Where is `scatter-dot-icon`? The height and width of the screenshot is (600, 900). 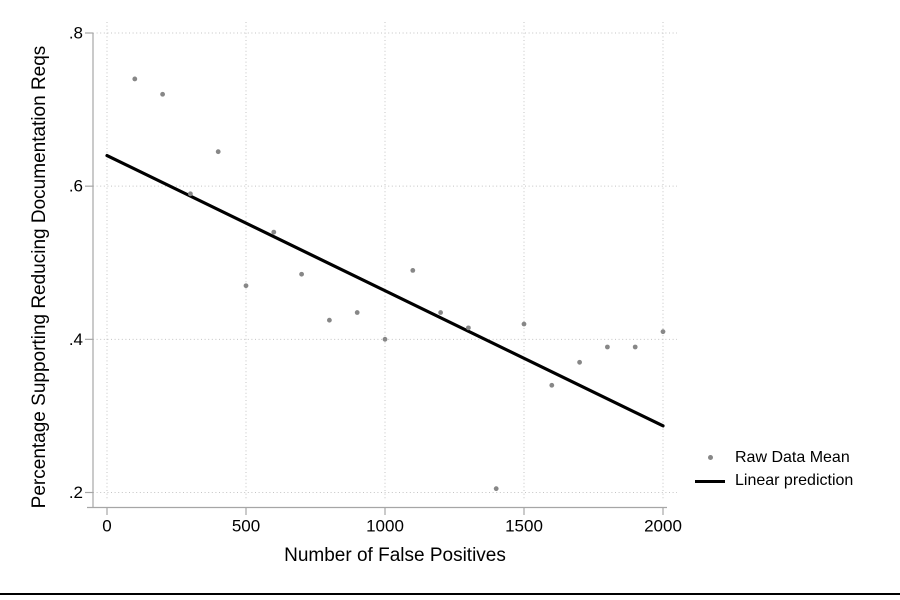
scatter-dot-icon is located at coordinates (710, 458).